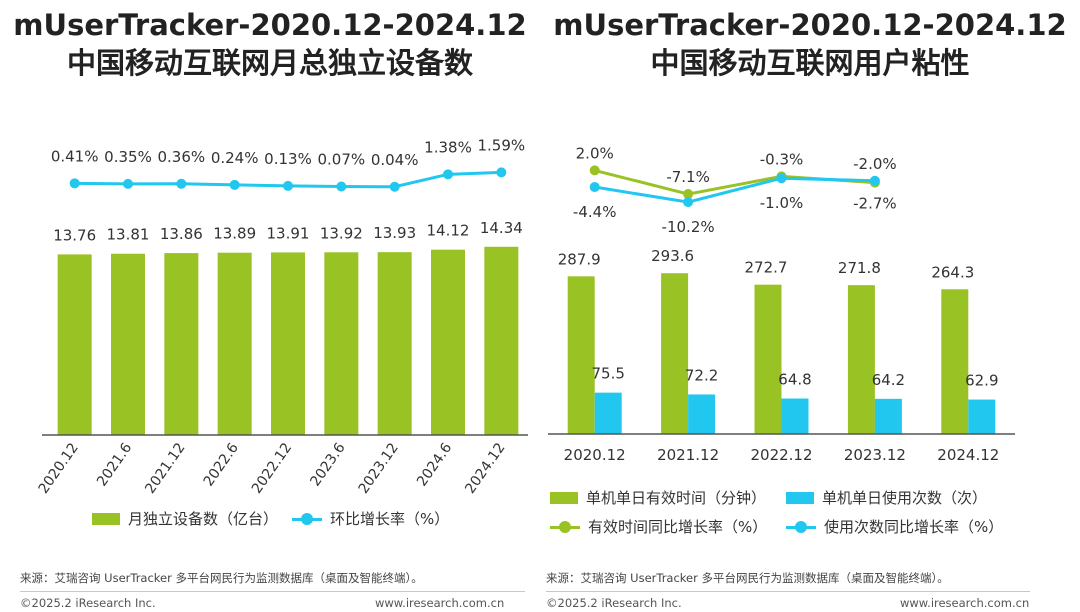  What do you see at coordinates (74, 235) in the screenshot?
I see `device-count-label: 13.76` at bounding box center [74, 235].